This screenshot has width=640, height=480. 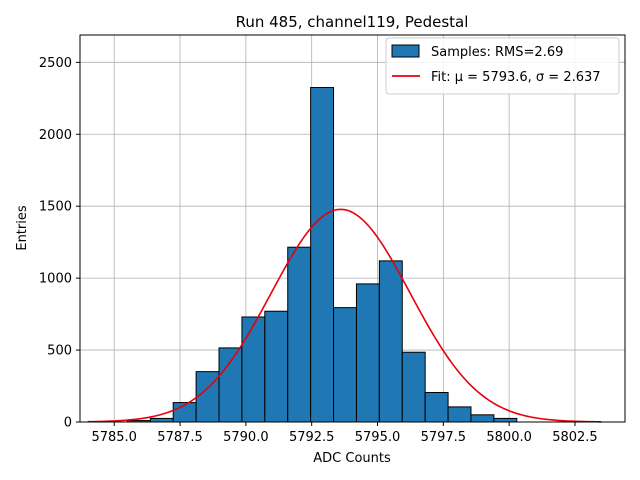 I want to click on x-tick-label: 5792.5, so click(x=312, y=437).